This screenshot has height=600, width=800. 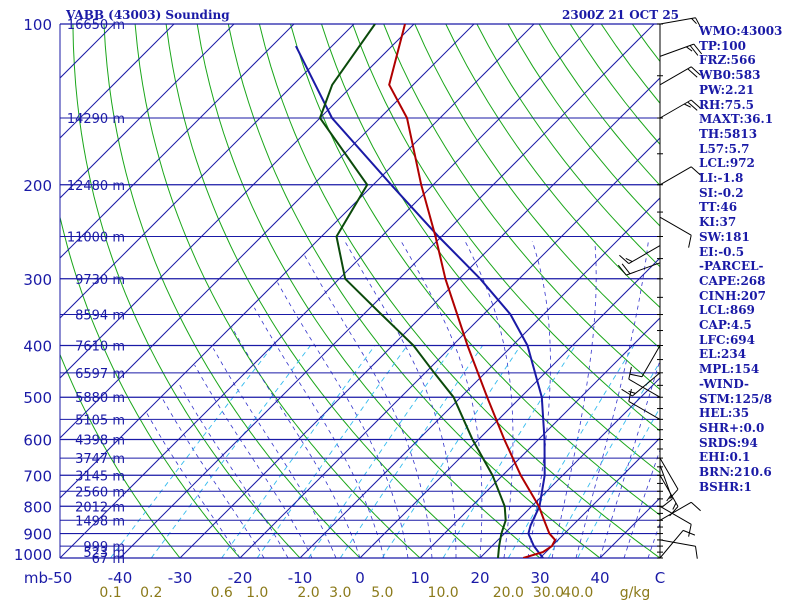 I want to click on stat-item: LCL:972, so click(x=727, y=163).